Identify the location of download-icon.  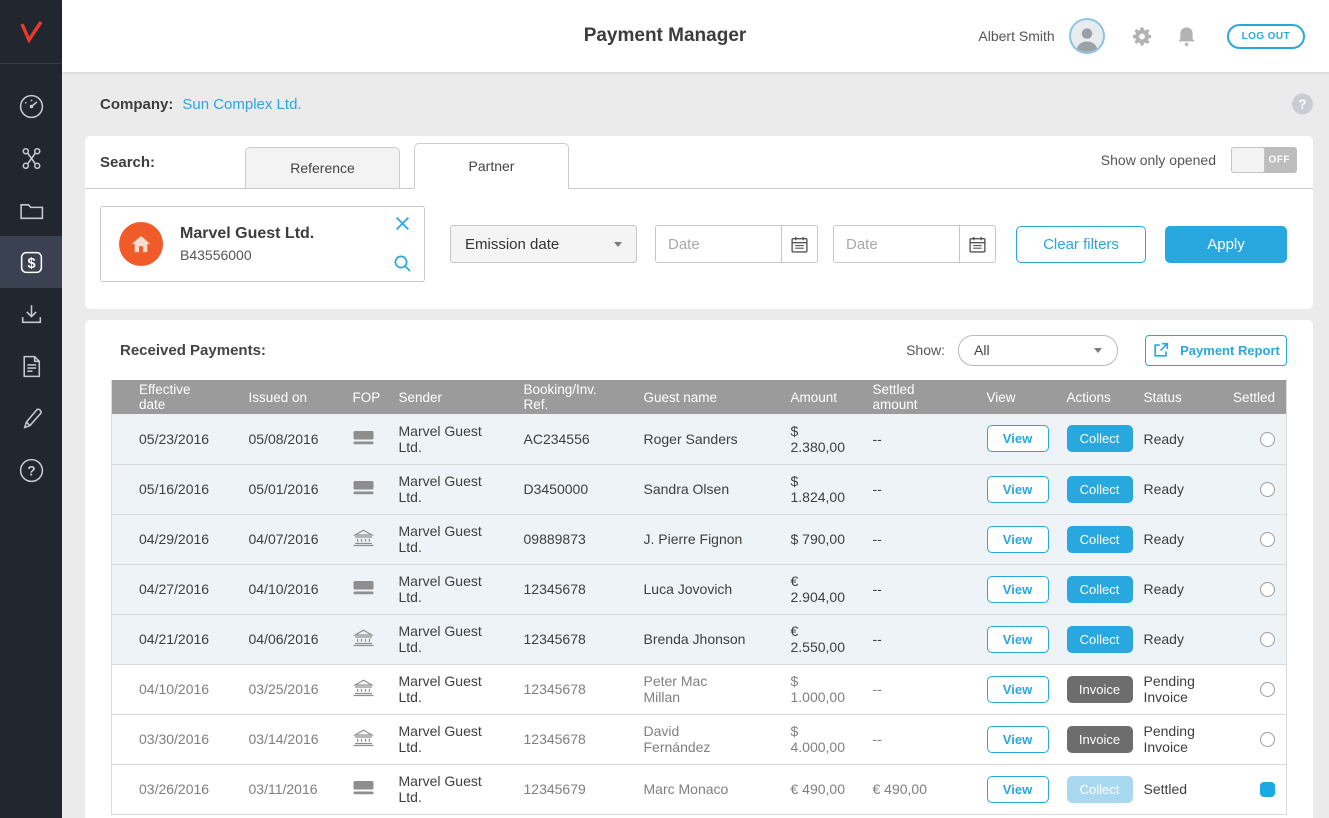
(31, 313).